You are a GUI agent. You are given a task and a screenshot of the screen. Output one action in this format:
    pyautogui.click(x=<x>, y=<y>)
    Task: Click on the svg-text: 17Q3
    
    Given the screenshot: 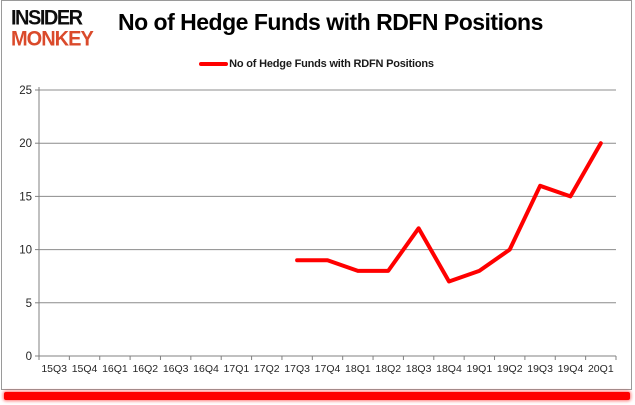 What is the action you would take?
    pyautogui.click(x=297, y=369)
    